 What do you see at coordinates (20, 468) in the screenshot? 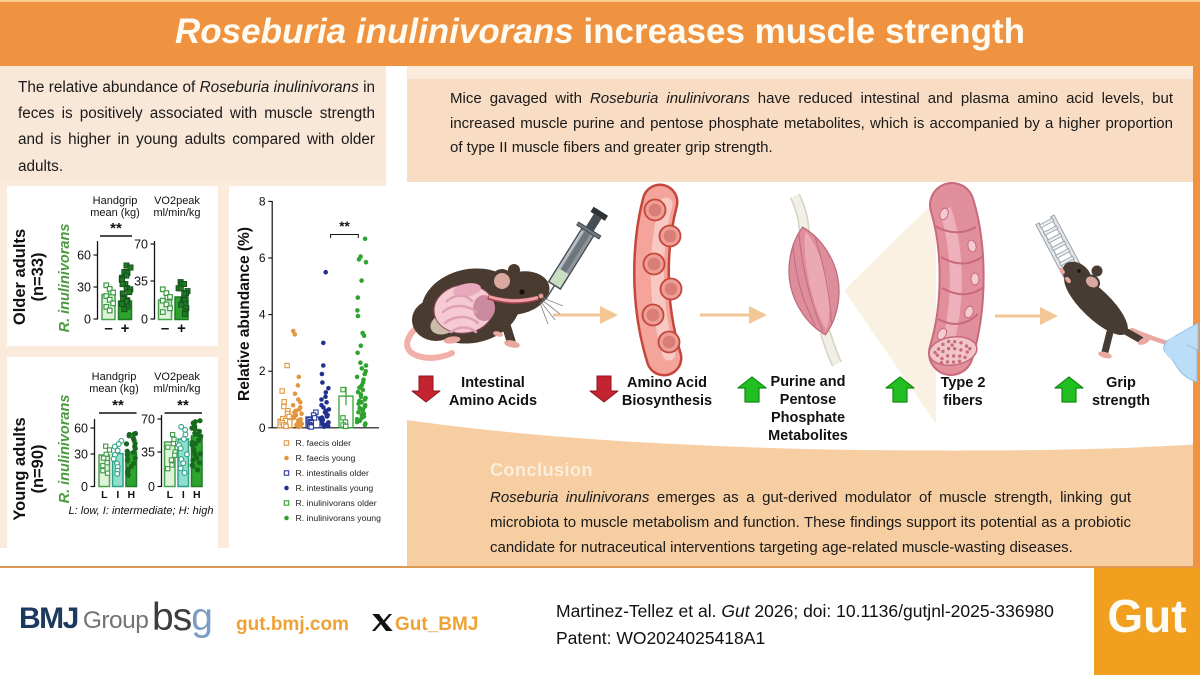
I see `svg-text: Young adults` at bounding box center [20, 468].